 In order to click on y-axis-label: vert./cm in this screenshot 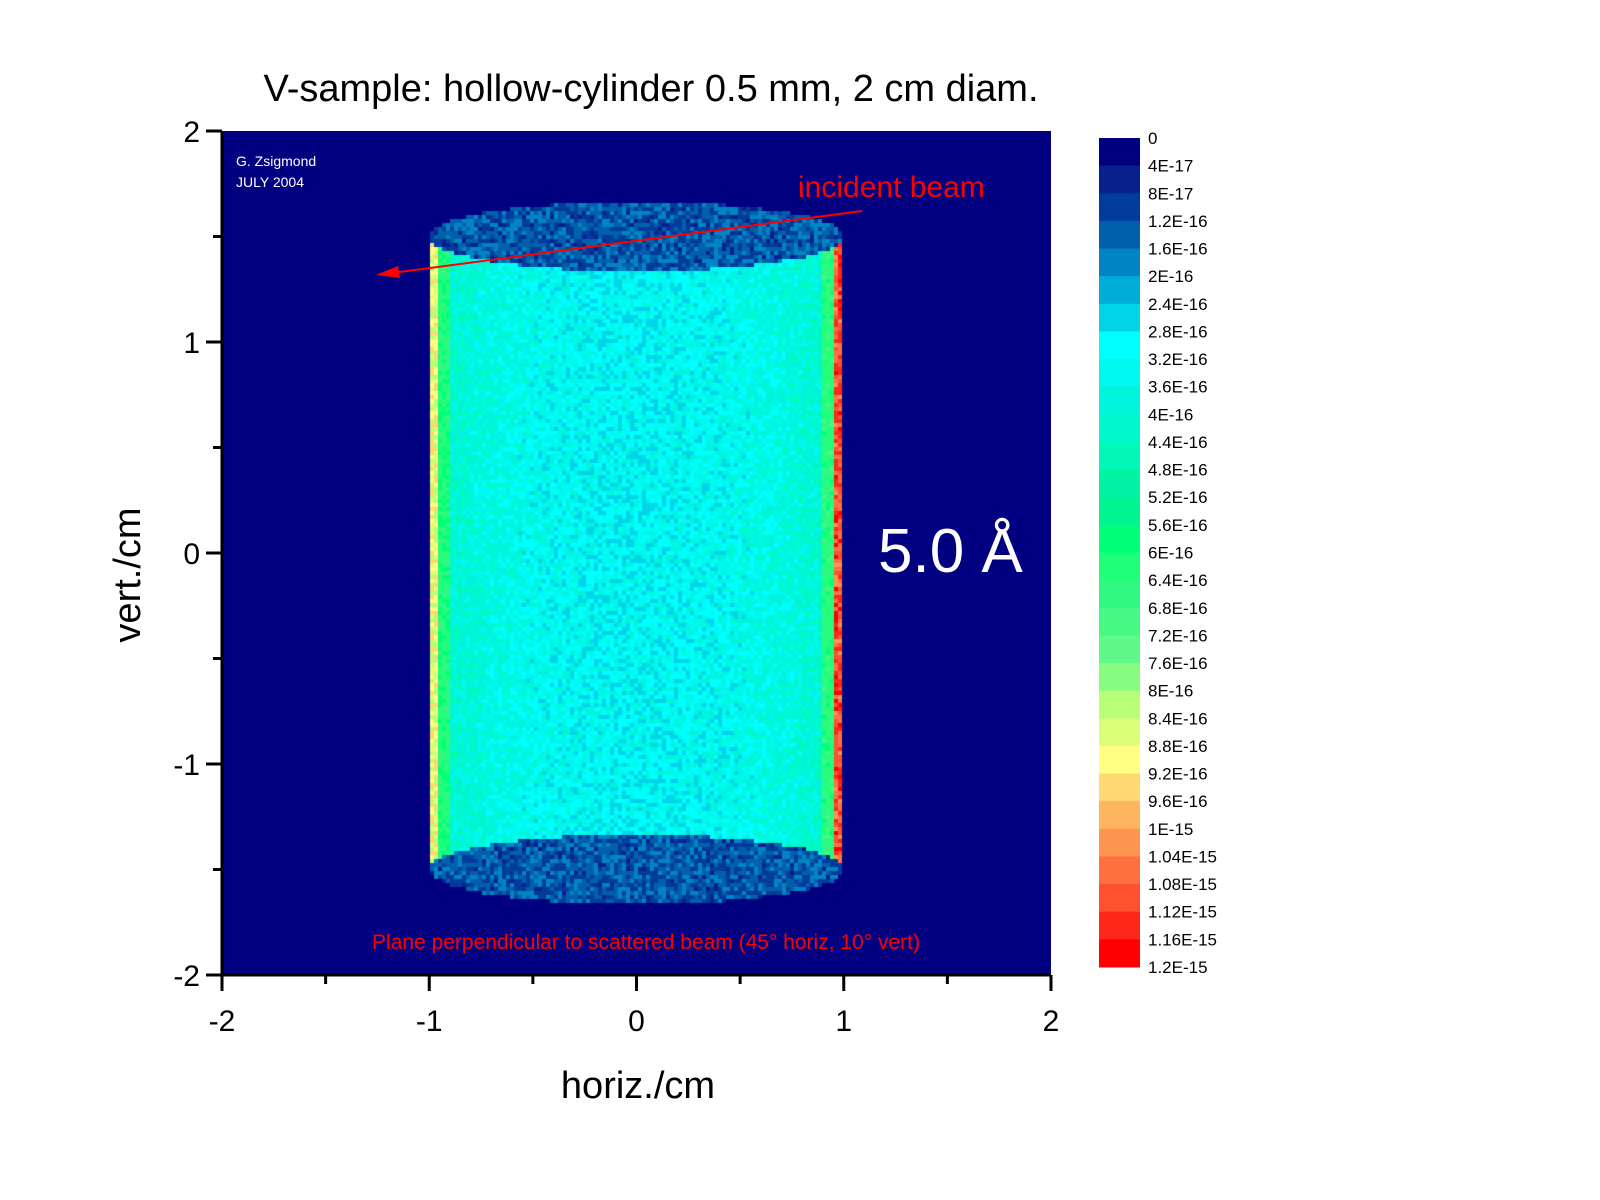, I will do `click(128, 574)`.